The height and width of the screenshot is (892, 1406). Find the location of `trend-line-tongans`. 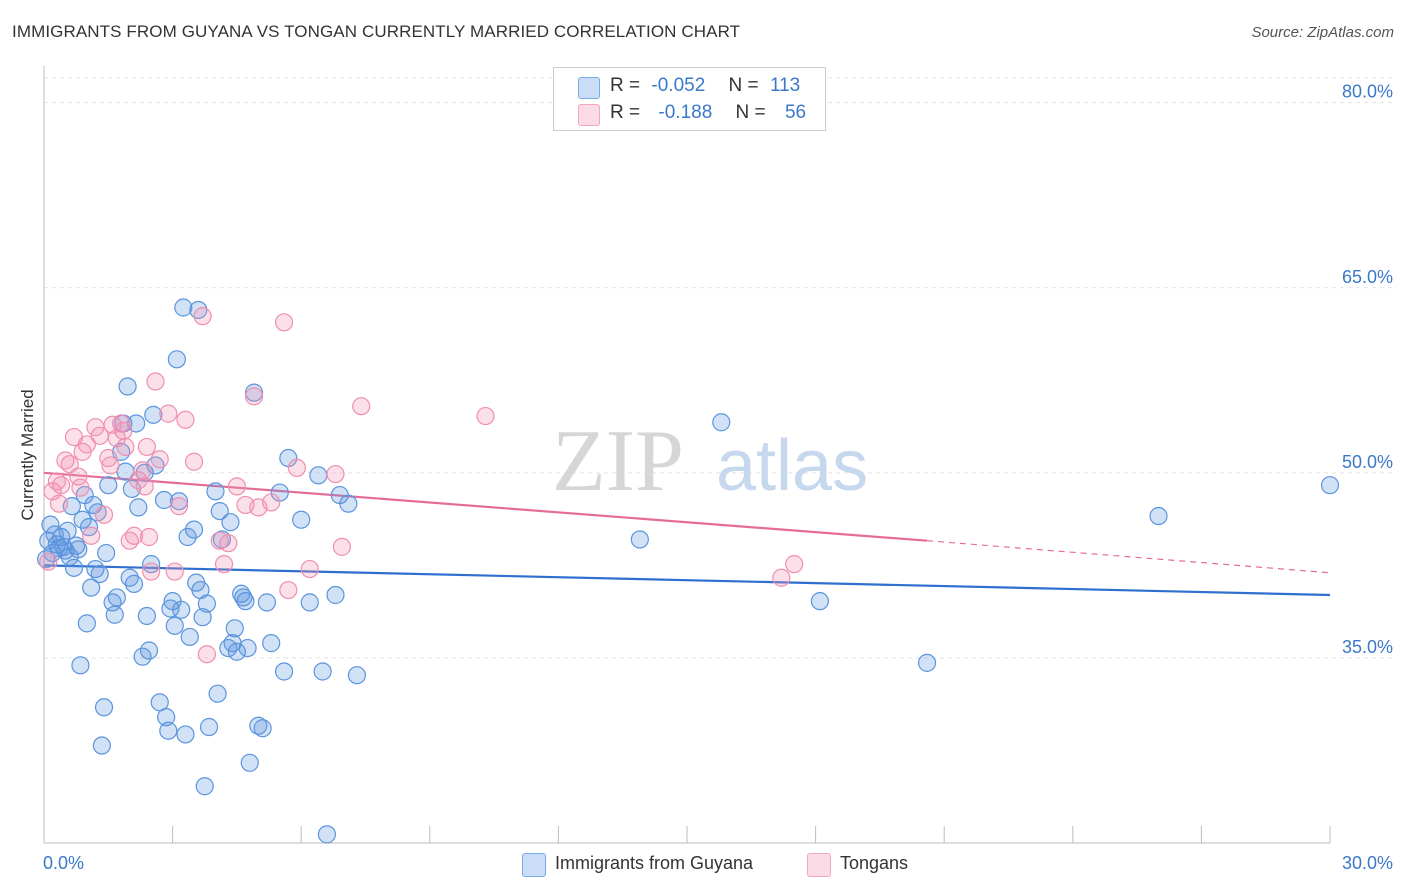

trend-line-tongans is located at coordinates (485, 506).